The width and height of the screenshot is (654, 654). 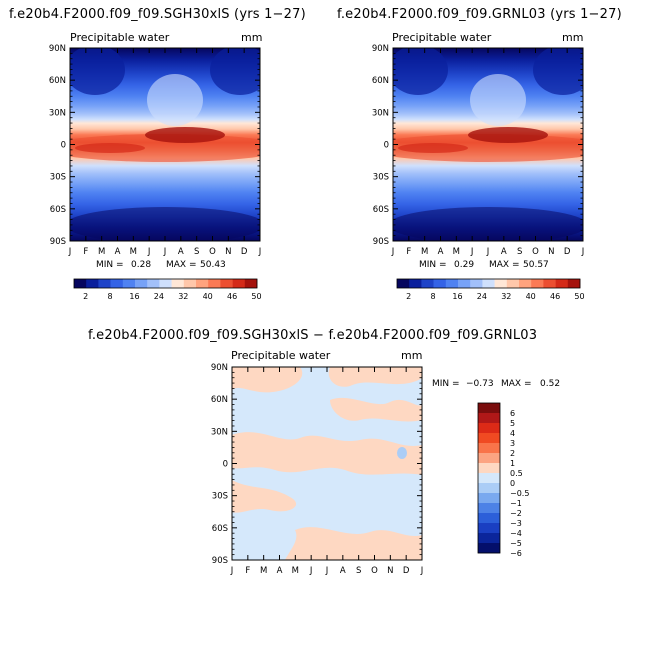 I want to click on panel1-min-value: 0.28, so click(x=141, y=265).